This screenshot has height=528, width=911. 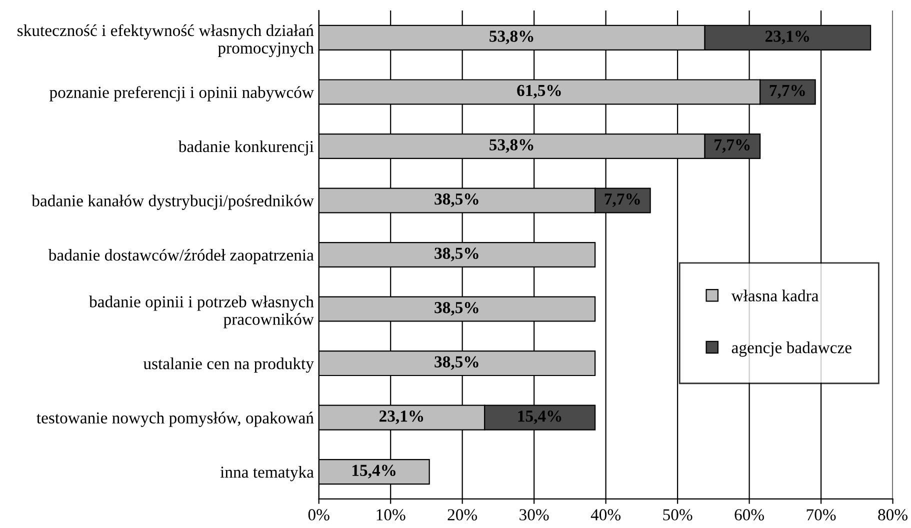 I want to click on legend-label: agencje badawcze, so click(x=792, y=349).